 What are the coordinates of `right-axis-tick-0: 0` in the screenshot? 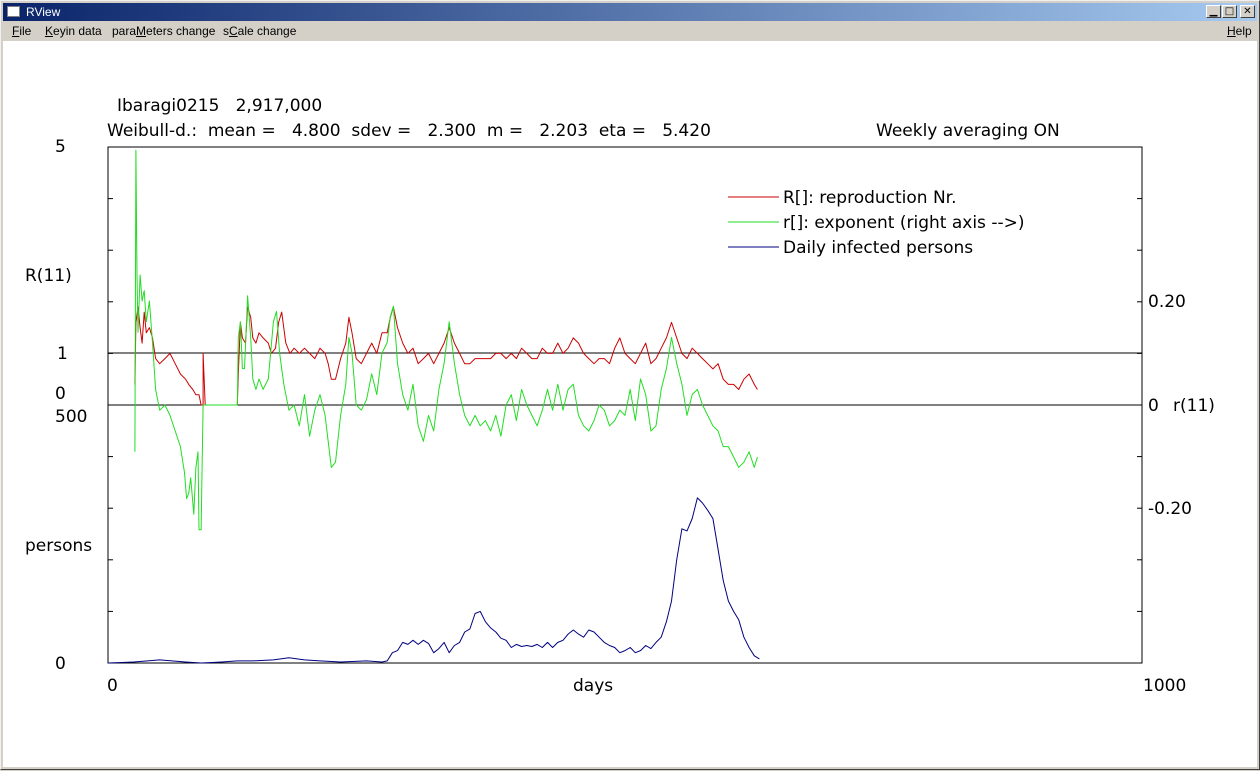 It's located at (1153, 406).